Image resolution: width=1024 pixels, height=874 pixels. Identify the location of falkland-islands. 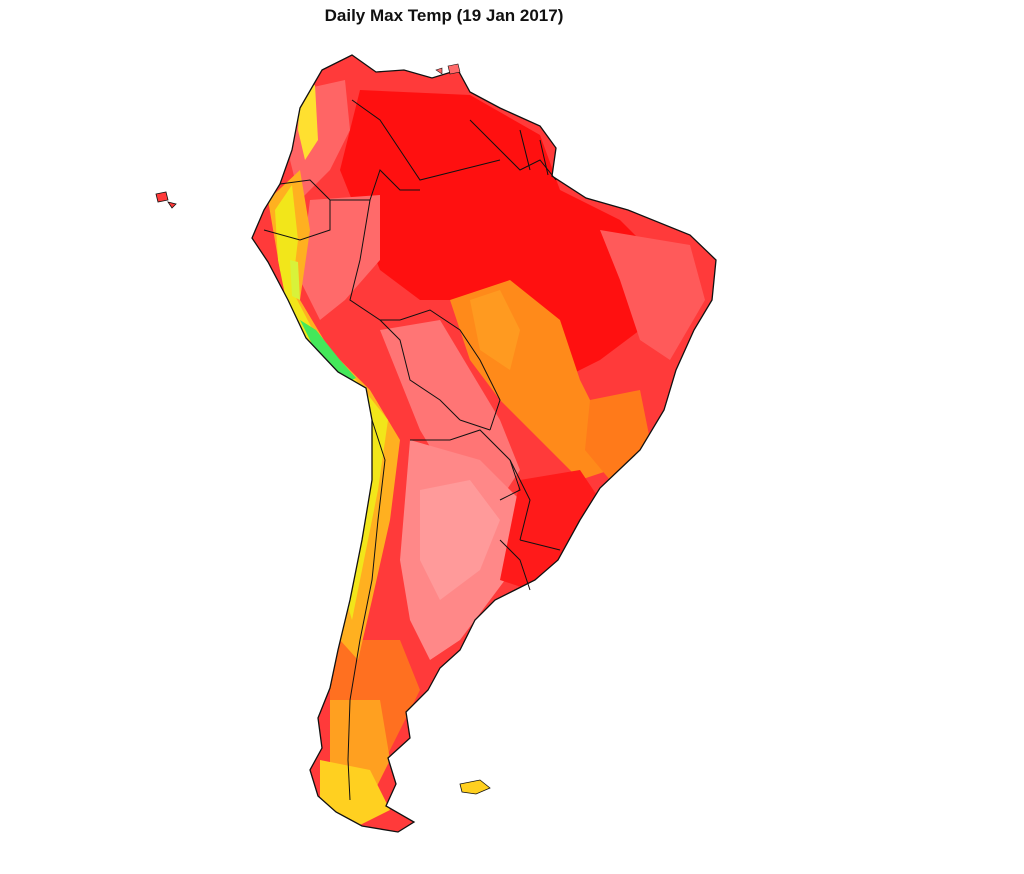
(475, 787).